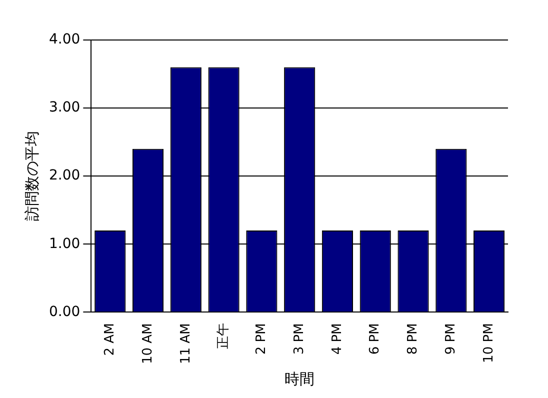 The width and height of the screenshot is (548, 398). I want to click on x-tick-label: 4 PM, so click(337, 339).